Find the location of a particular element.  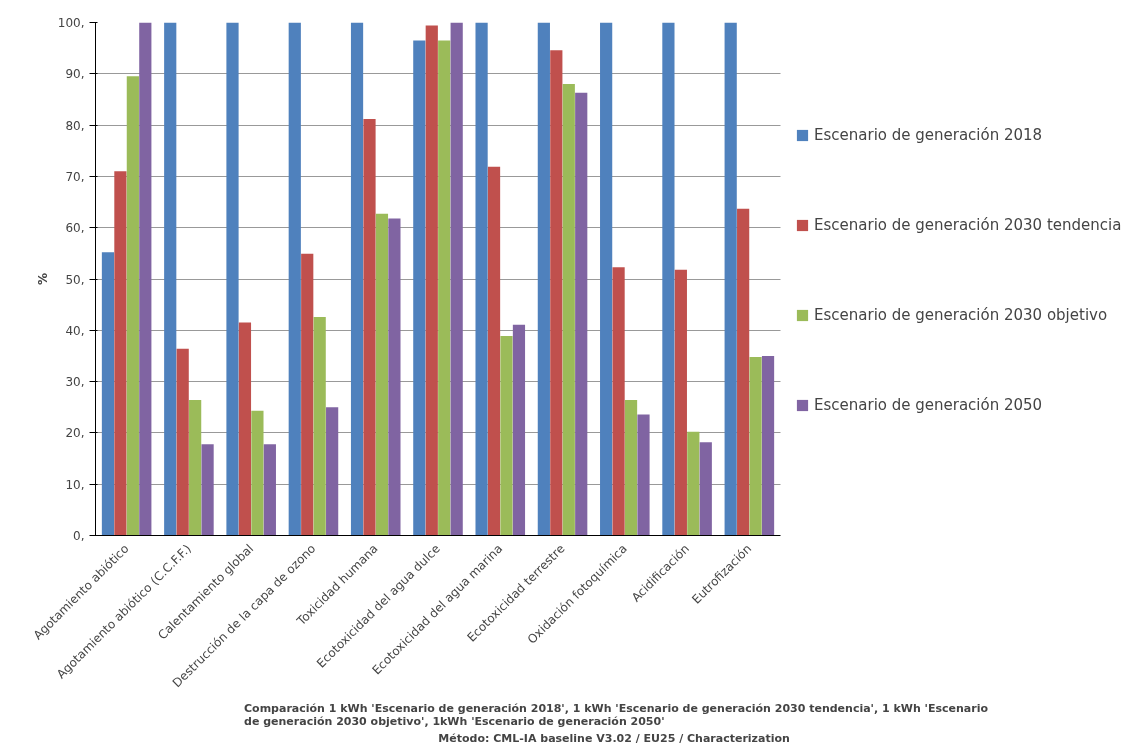

y-tick-label: 90, is located at coordinates (75, 74).